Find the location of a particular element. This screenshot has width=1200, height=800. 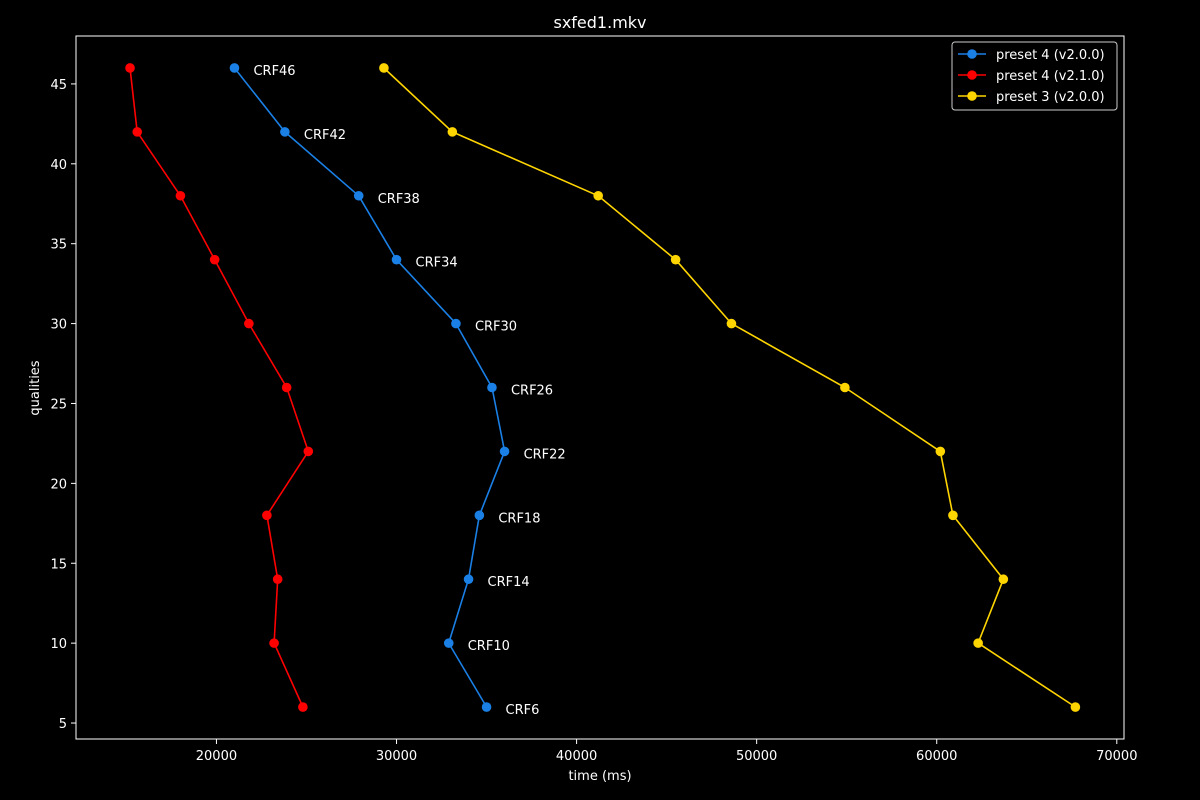

y-tick-label: 40 is located at coordinates (58, 165).